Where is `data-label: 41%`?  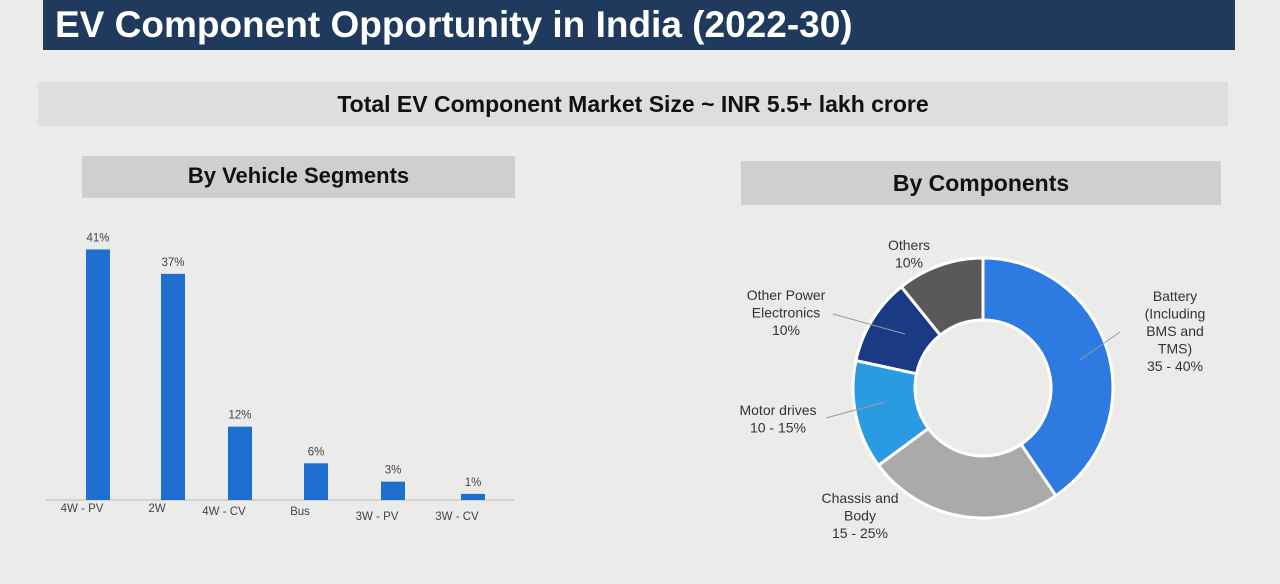 data-label: 41% is located at coordinates (97, 238).